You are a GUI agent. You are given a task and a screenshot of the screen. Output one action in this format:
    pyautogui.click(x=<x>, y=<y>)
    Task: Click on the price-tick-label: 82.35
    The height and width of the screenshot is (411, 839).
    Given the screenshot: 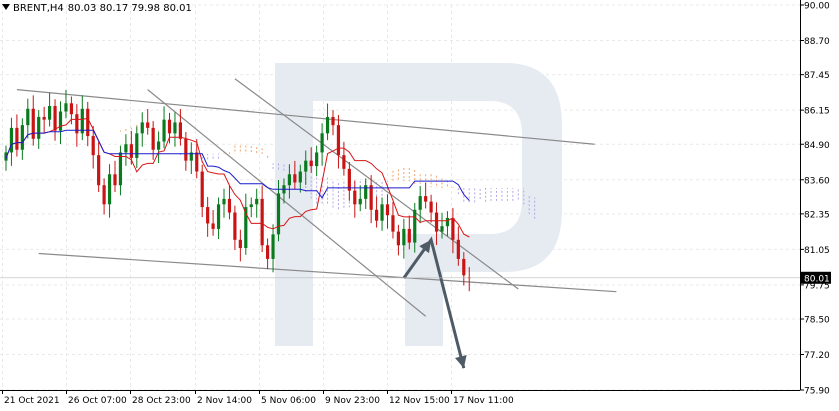 What is the action you would take?
    pyautogui.click(x=817, y=215)
    